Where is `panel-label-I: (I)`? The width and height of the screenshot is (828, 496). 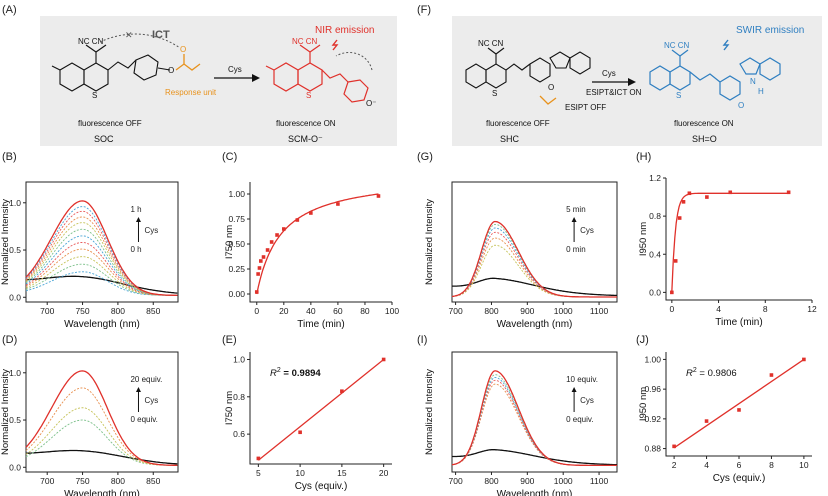
panel-label-I: (I) is located at coordinates (422, 340).